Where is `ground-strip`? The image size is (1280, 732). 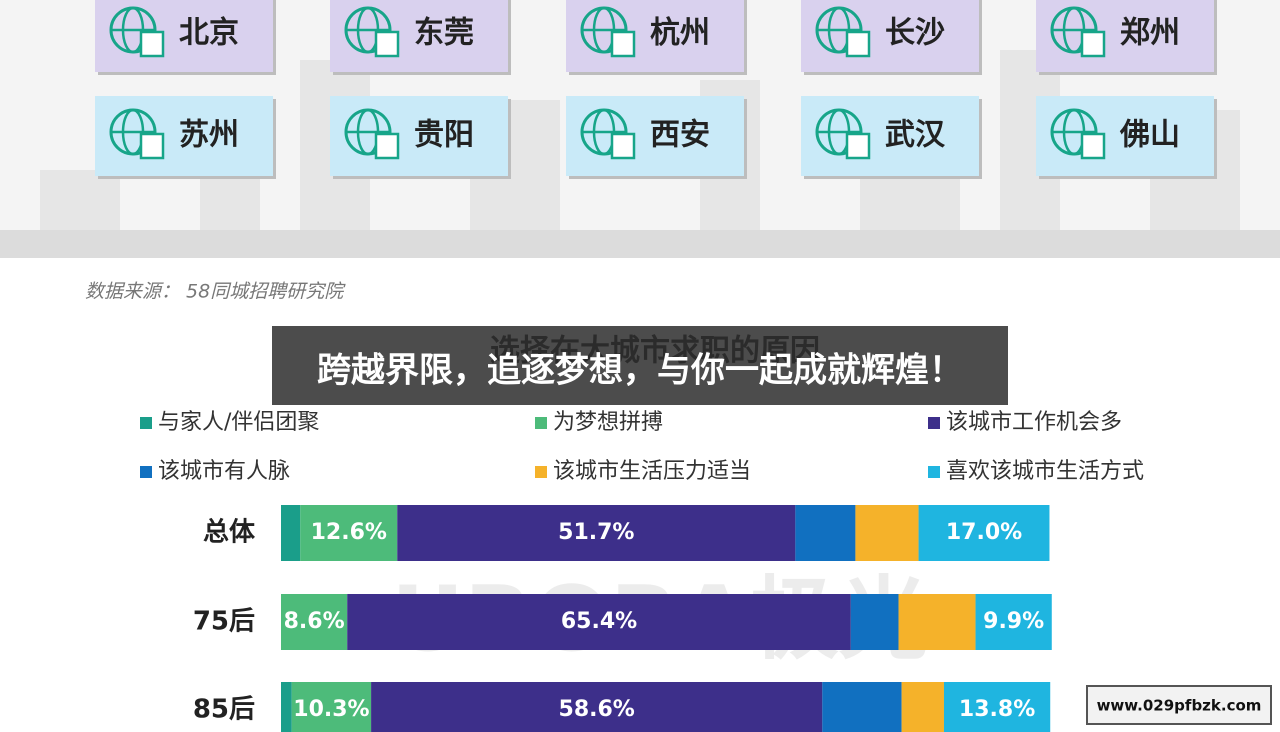 ground-strip is located at coordinates (640, 244).